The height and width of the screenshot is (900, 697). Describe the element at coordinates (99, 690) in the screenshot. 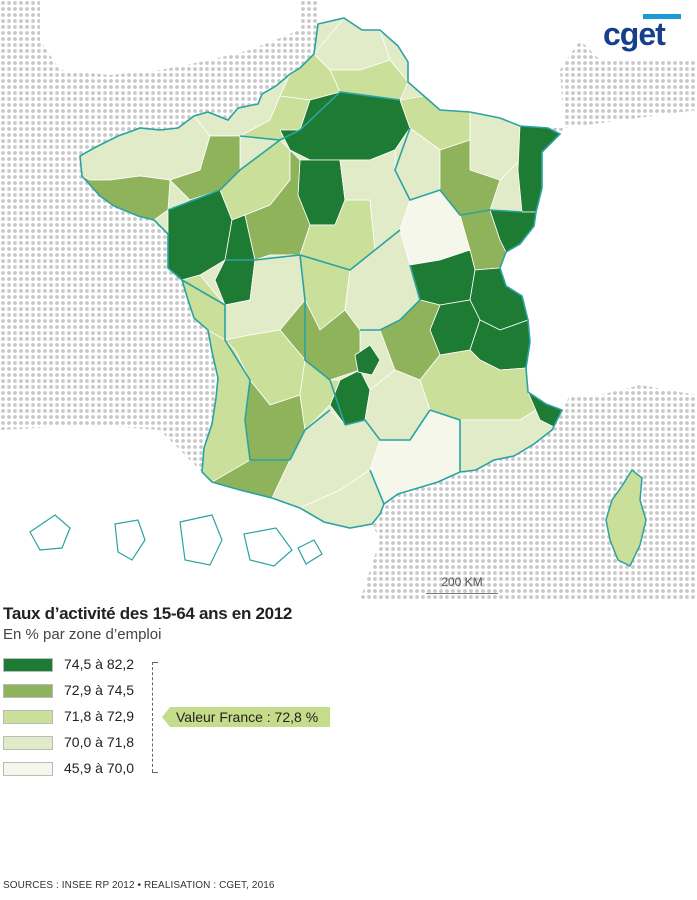

I see `legend-label: 72,9 à 74,5` at that location.